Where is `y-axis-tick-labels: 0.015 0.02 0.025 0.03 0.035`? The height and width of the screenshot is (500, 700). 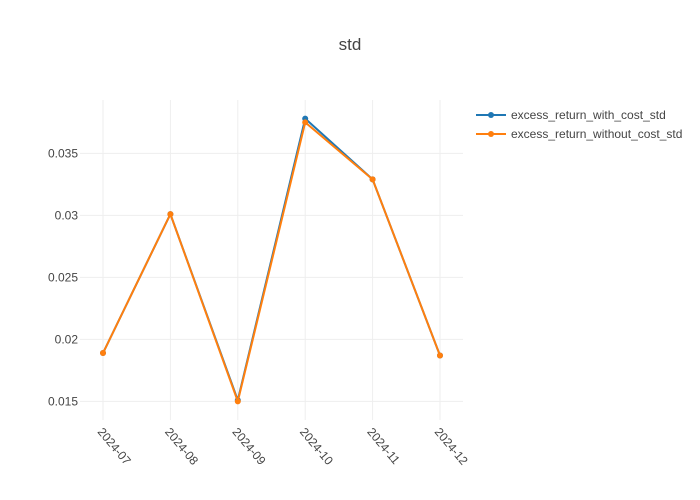 y-axis-tick-labels: 0.015 0.02 0.025 0.03 0.035 is located at coordinates (63, 277).